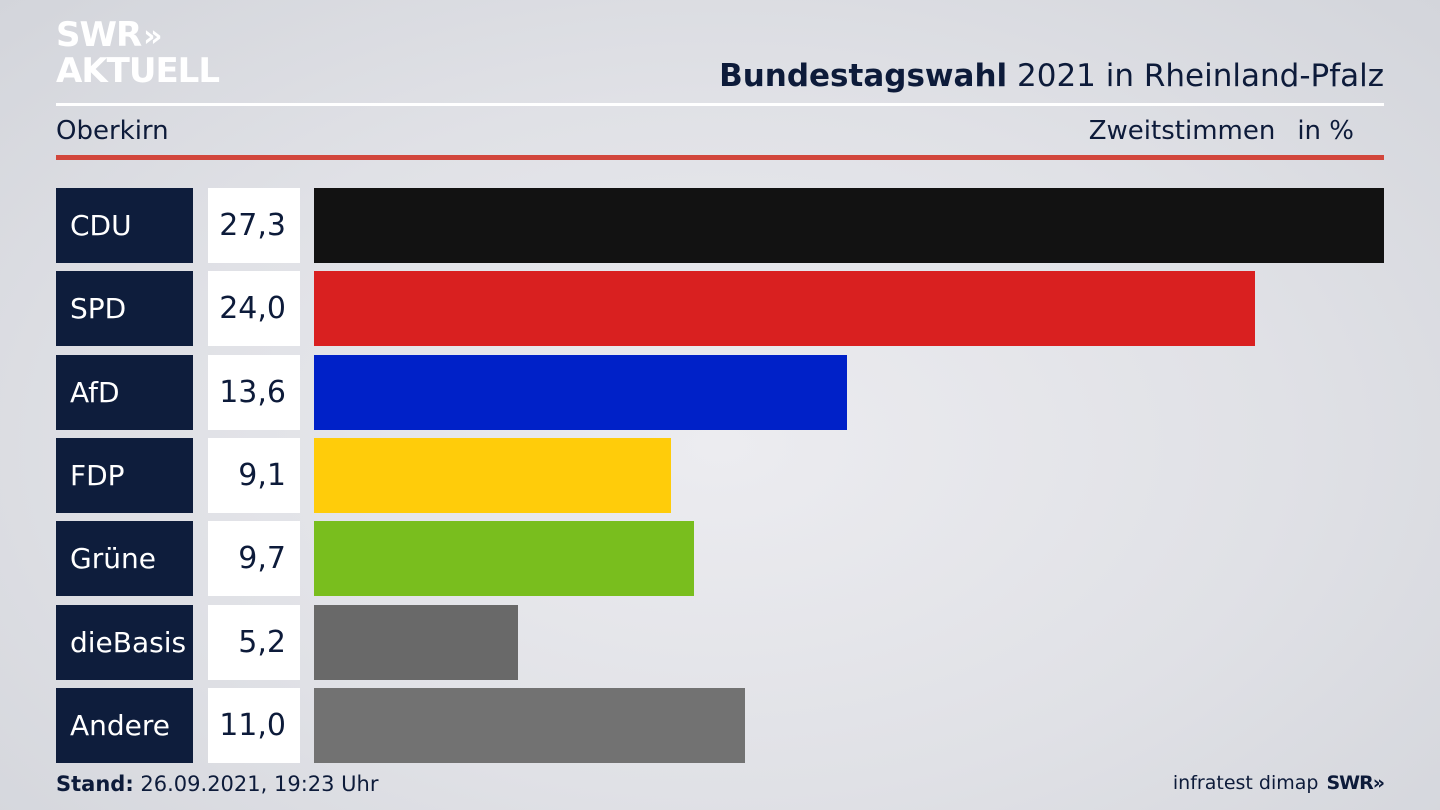 The height and width of the screenshot is (810, 1440). Describe the element at coordinates (124, 725) in the screenshot. I see `party-label: Andere` at that location.